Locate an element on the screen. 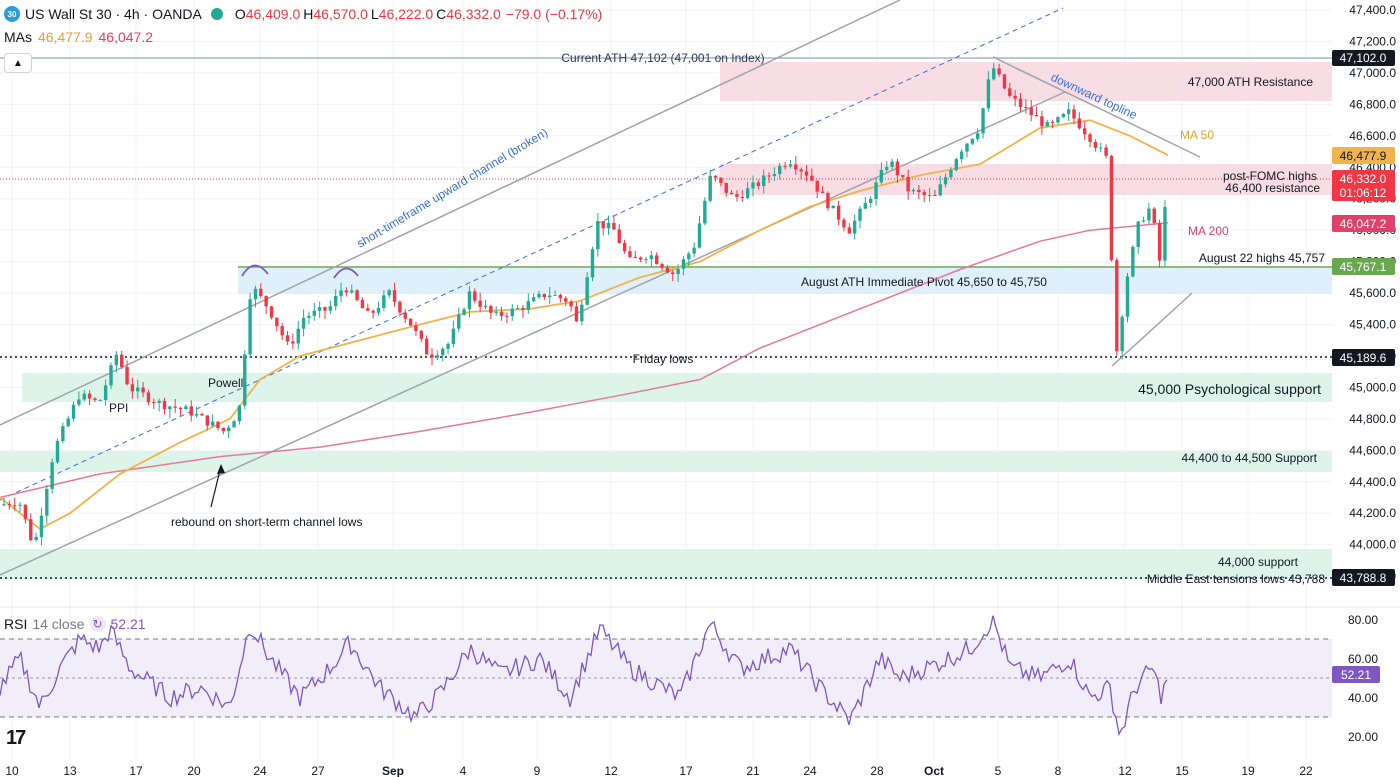 This screenshot has width=1400, height=777. rsi-tick-label: 60.00 is located at coordinates (1363, 659).